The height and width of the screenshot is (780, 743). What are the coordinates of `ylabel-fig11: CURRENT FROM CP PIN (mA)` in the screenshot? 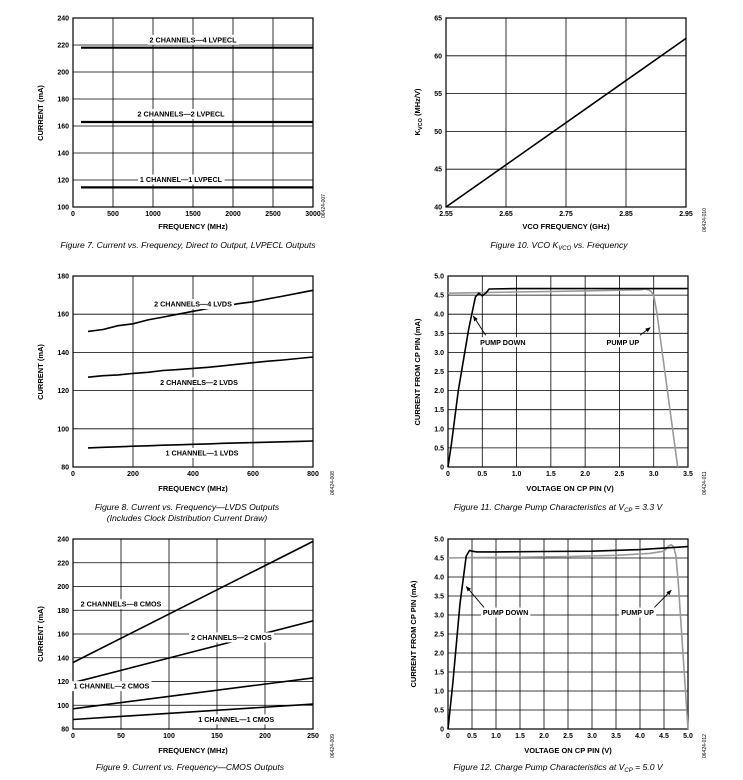 It's located at (417, 371).